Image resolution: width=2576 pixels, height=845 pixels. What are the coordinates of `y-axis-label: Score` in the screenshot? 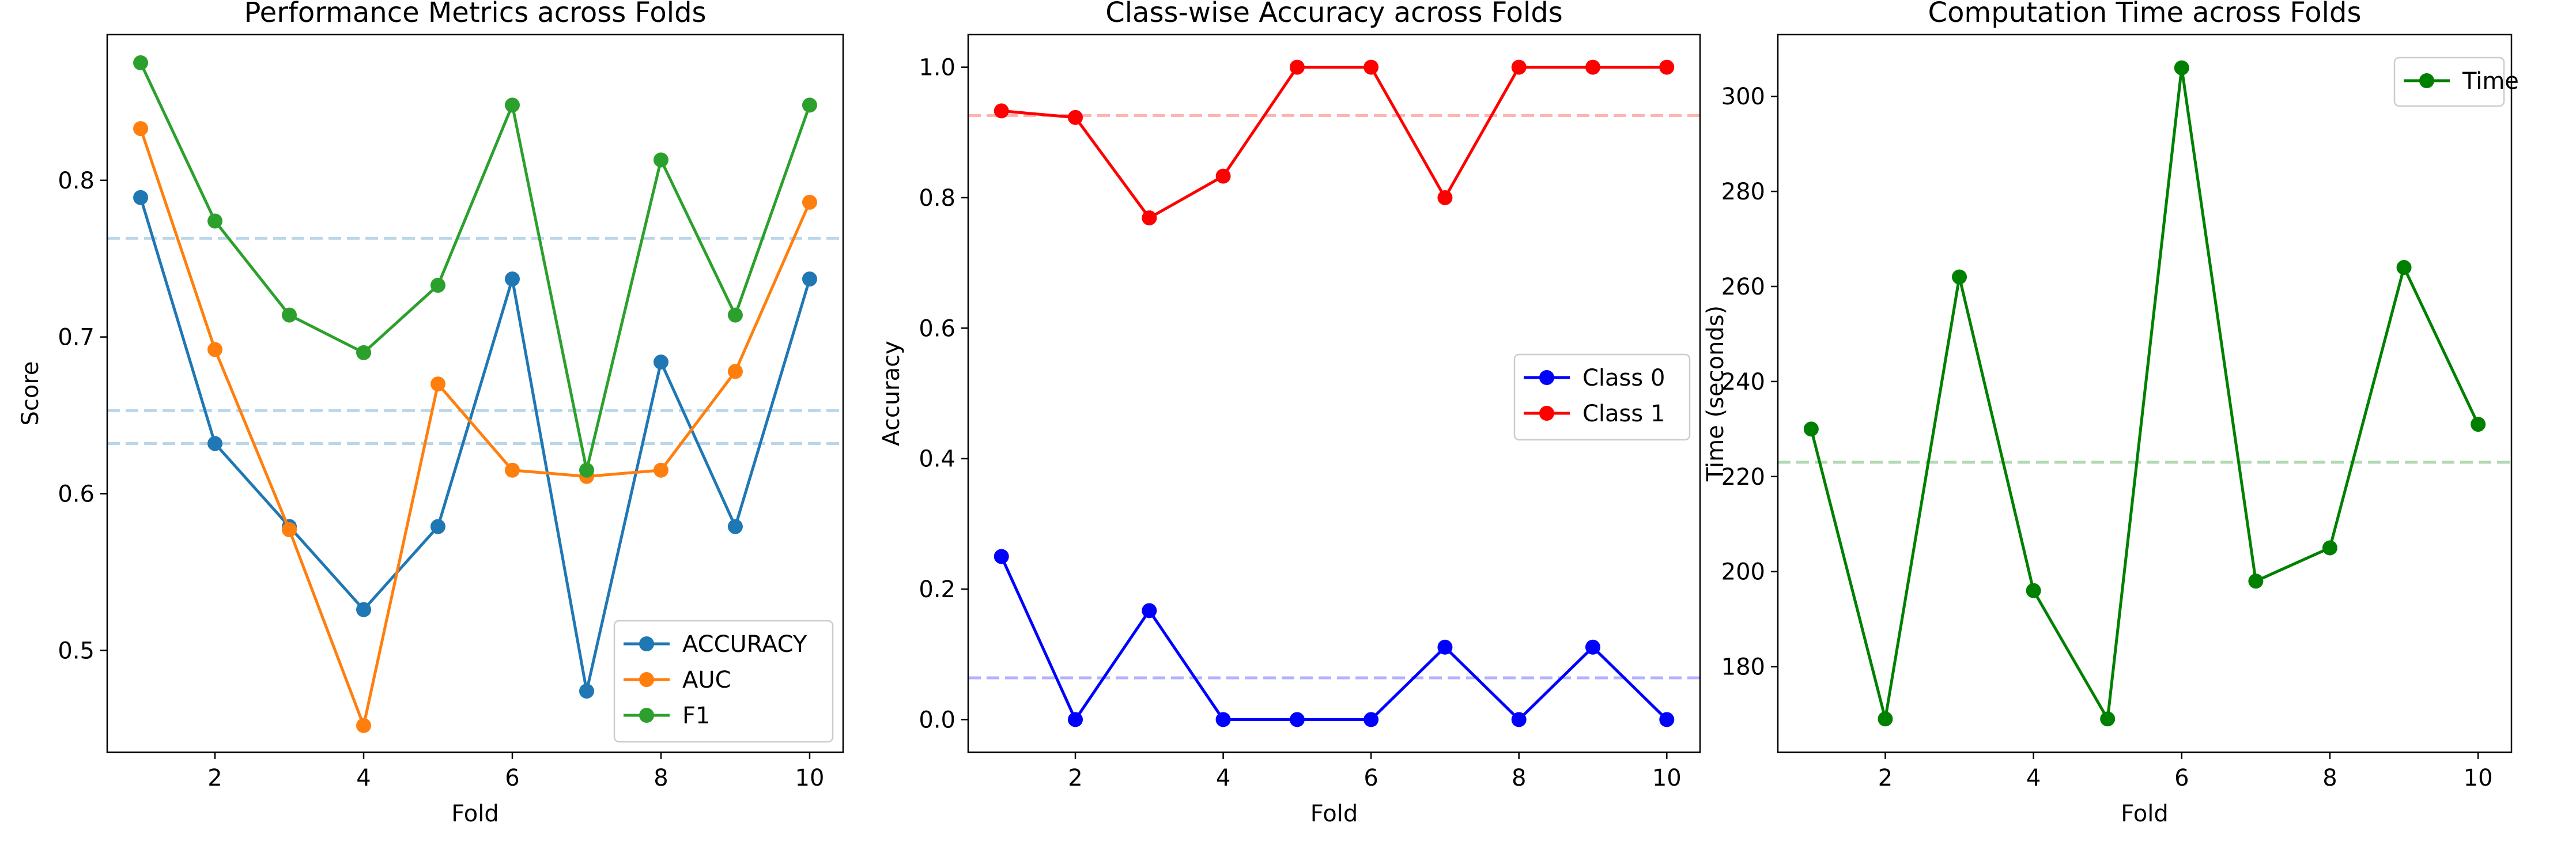 It's located at (31, 393).